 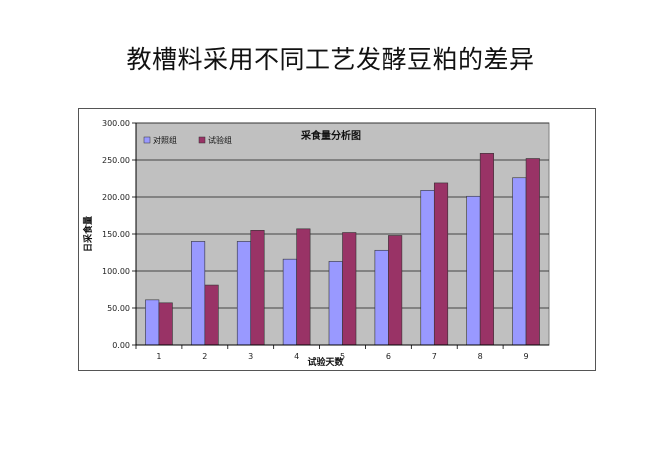 What do you see at coordinates (250, 356) in the screenshot?
I see `x-tick-label: 3` at bounding box center [250, 356].